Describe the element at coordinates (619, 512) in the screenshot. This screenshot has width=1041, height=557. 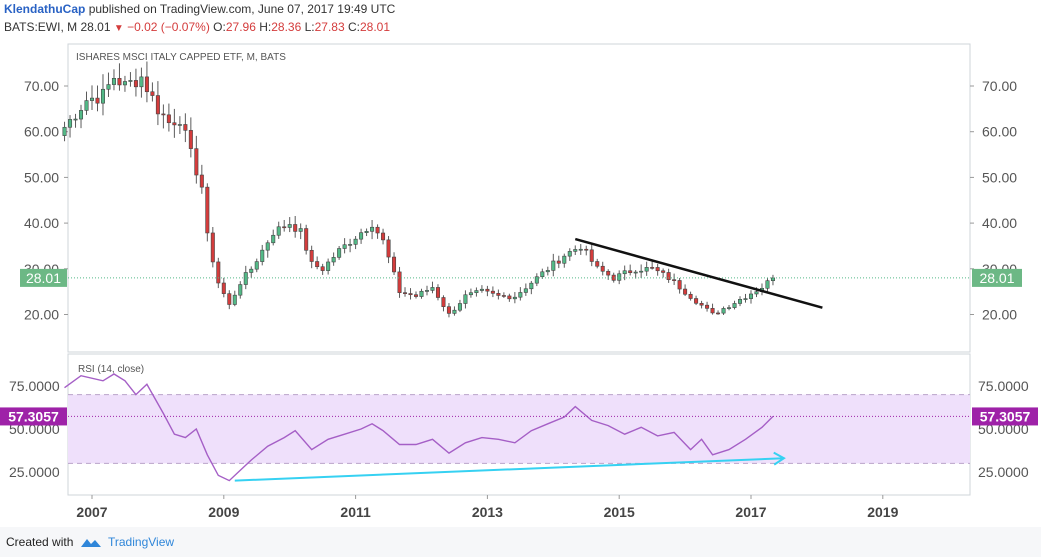
I see `x-tick-label: 2015` at that location.